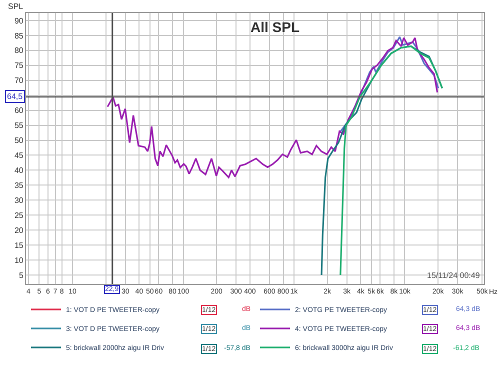  What do you see at coordinates (19, 171) in the screenshot?
I see `y-tick-label: 40` at bounding box center [19, 171].